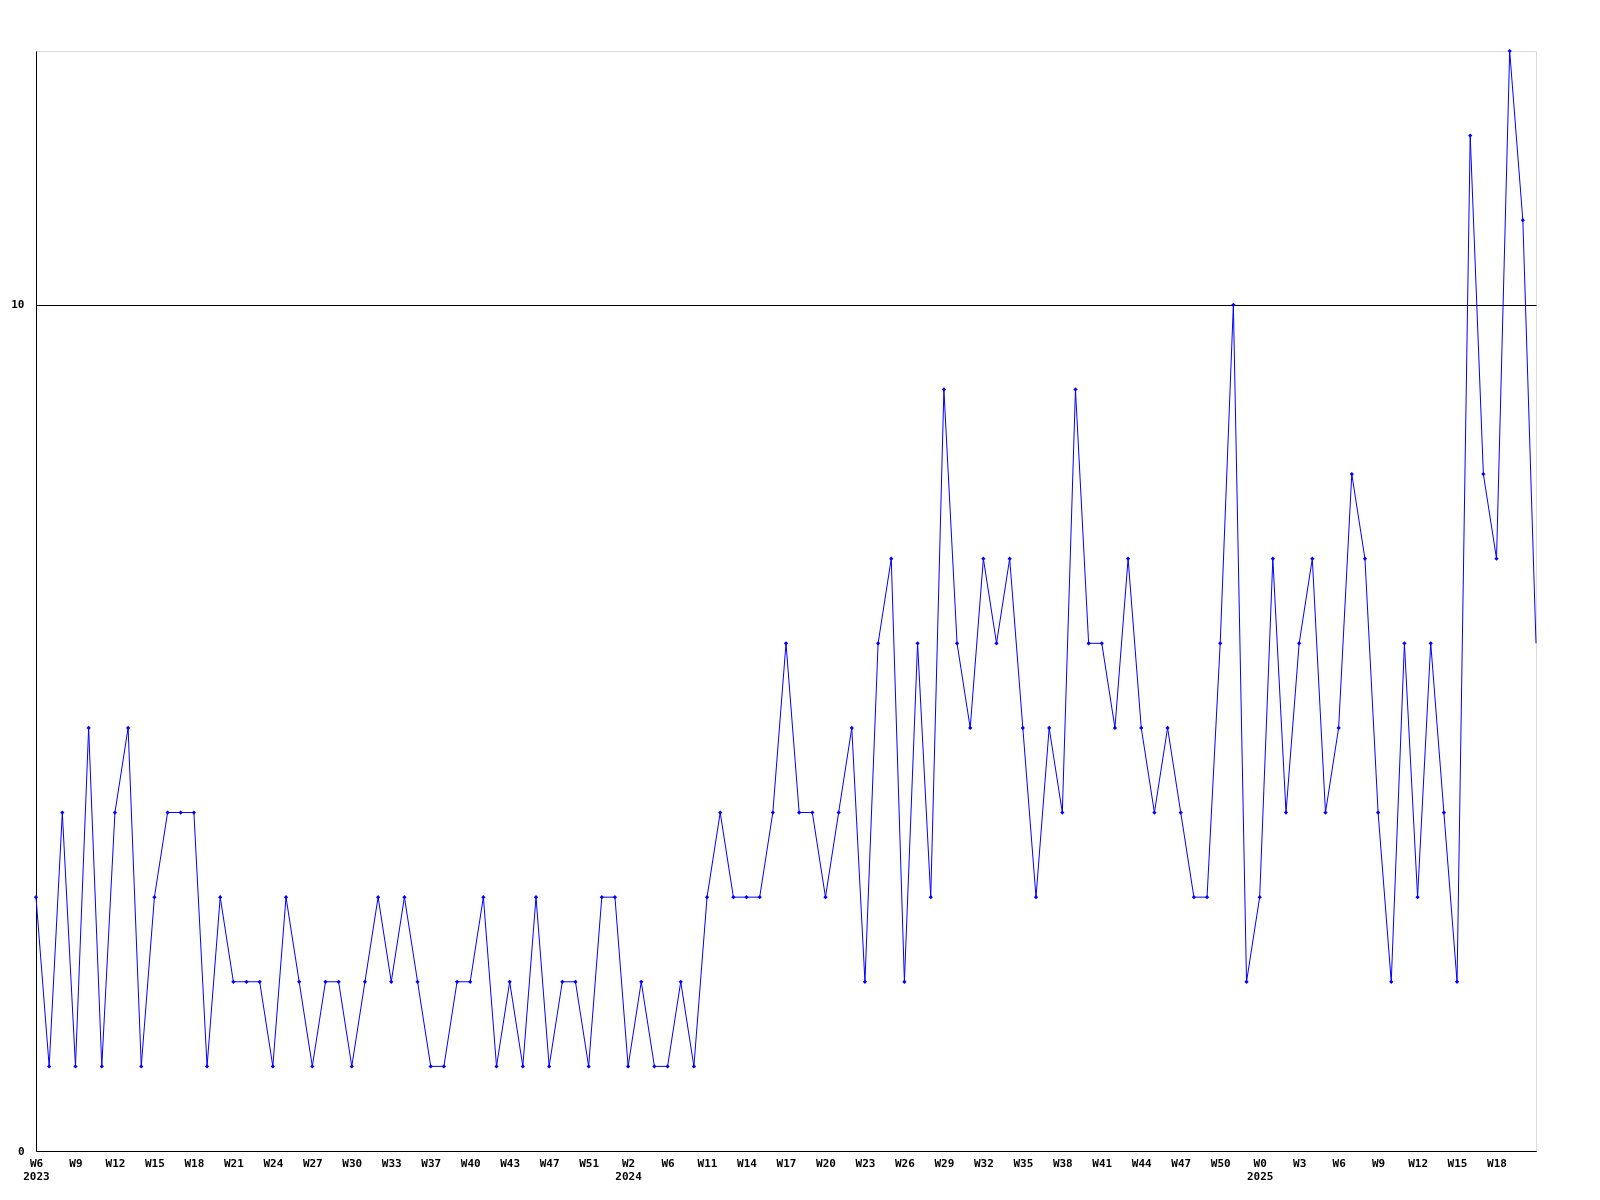 The height and width of the screenshot is (1200, 1600). Describe the element at coordinates (983, 1163) in the screenshot. I see `x-tick-label: W32` at that location.